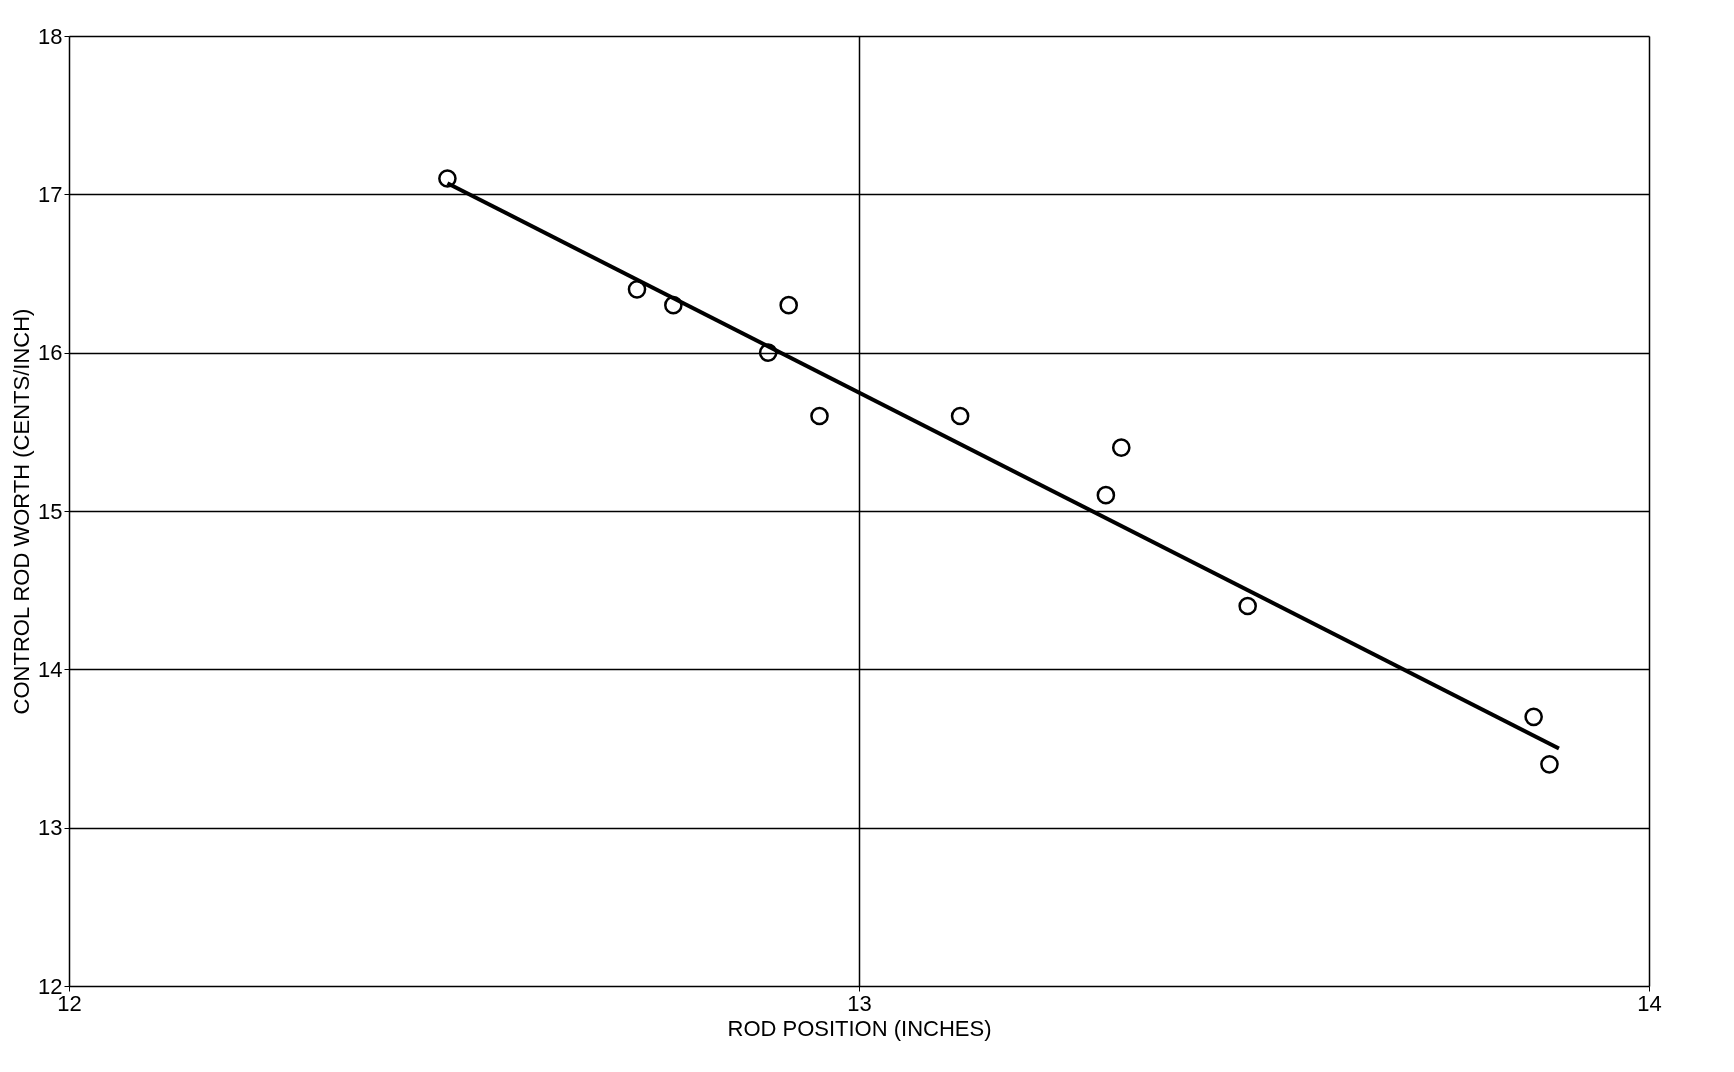  I want to click on x-tick-label: 14, so click(1649, 1003).